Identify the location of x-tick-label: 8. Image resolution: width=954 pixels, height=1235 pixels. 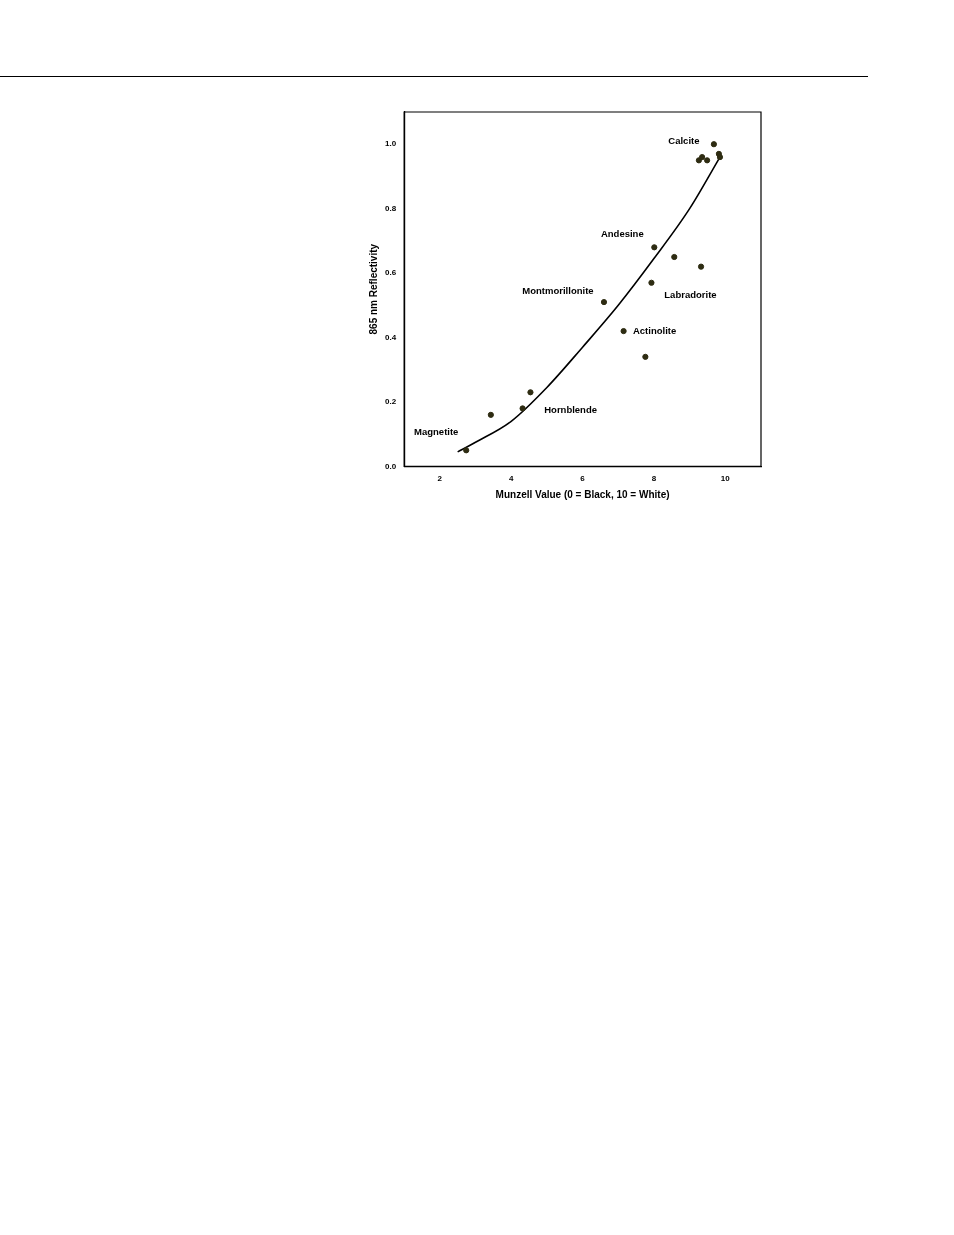
(654, 479).